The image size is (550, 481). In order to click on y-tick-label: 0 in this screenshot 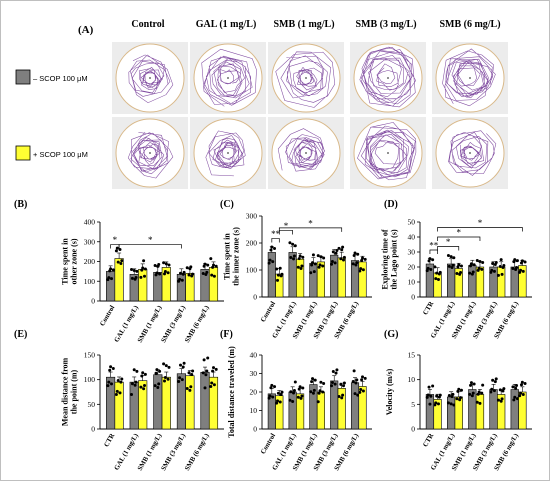, I will do `click(93, 301)`.